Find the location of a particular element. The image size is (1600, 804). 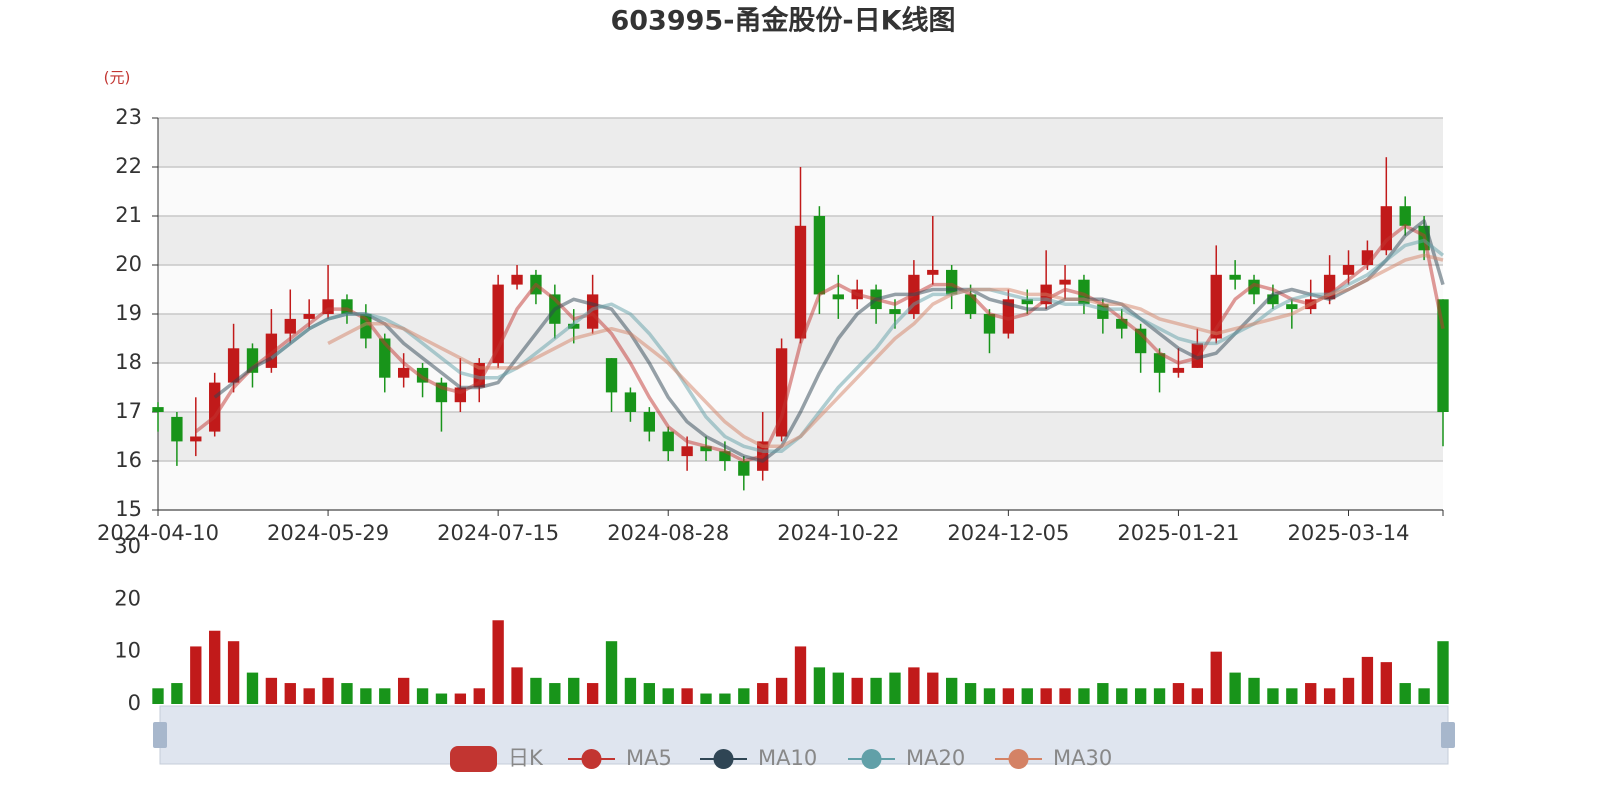

slider-handle-right is located at coordinates (1448, 735).